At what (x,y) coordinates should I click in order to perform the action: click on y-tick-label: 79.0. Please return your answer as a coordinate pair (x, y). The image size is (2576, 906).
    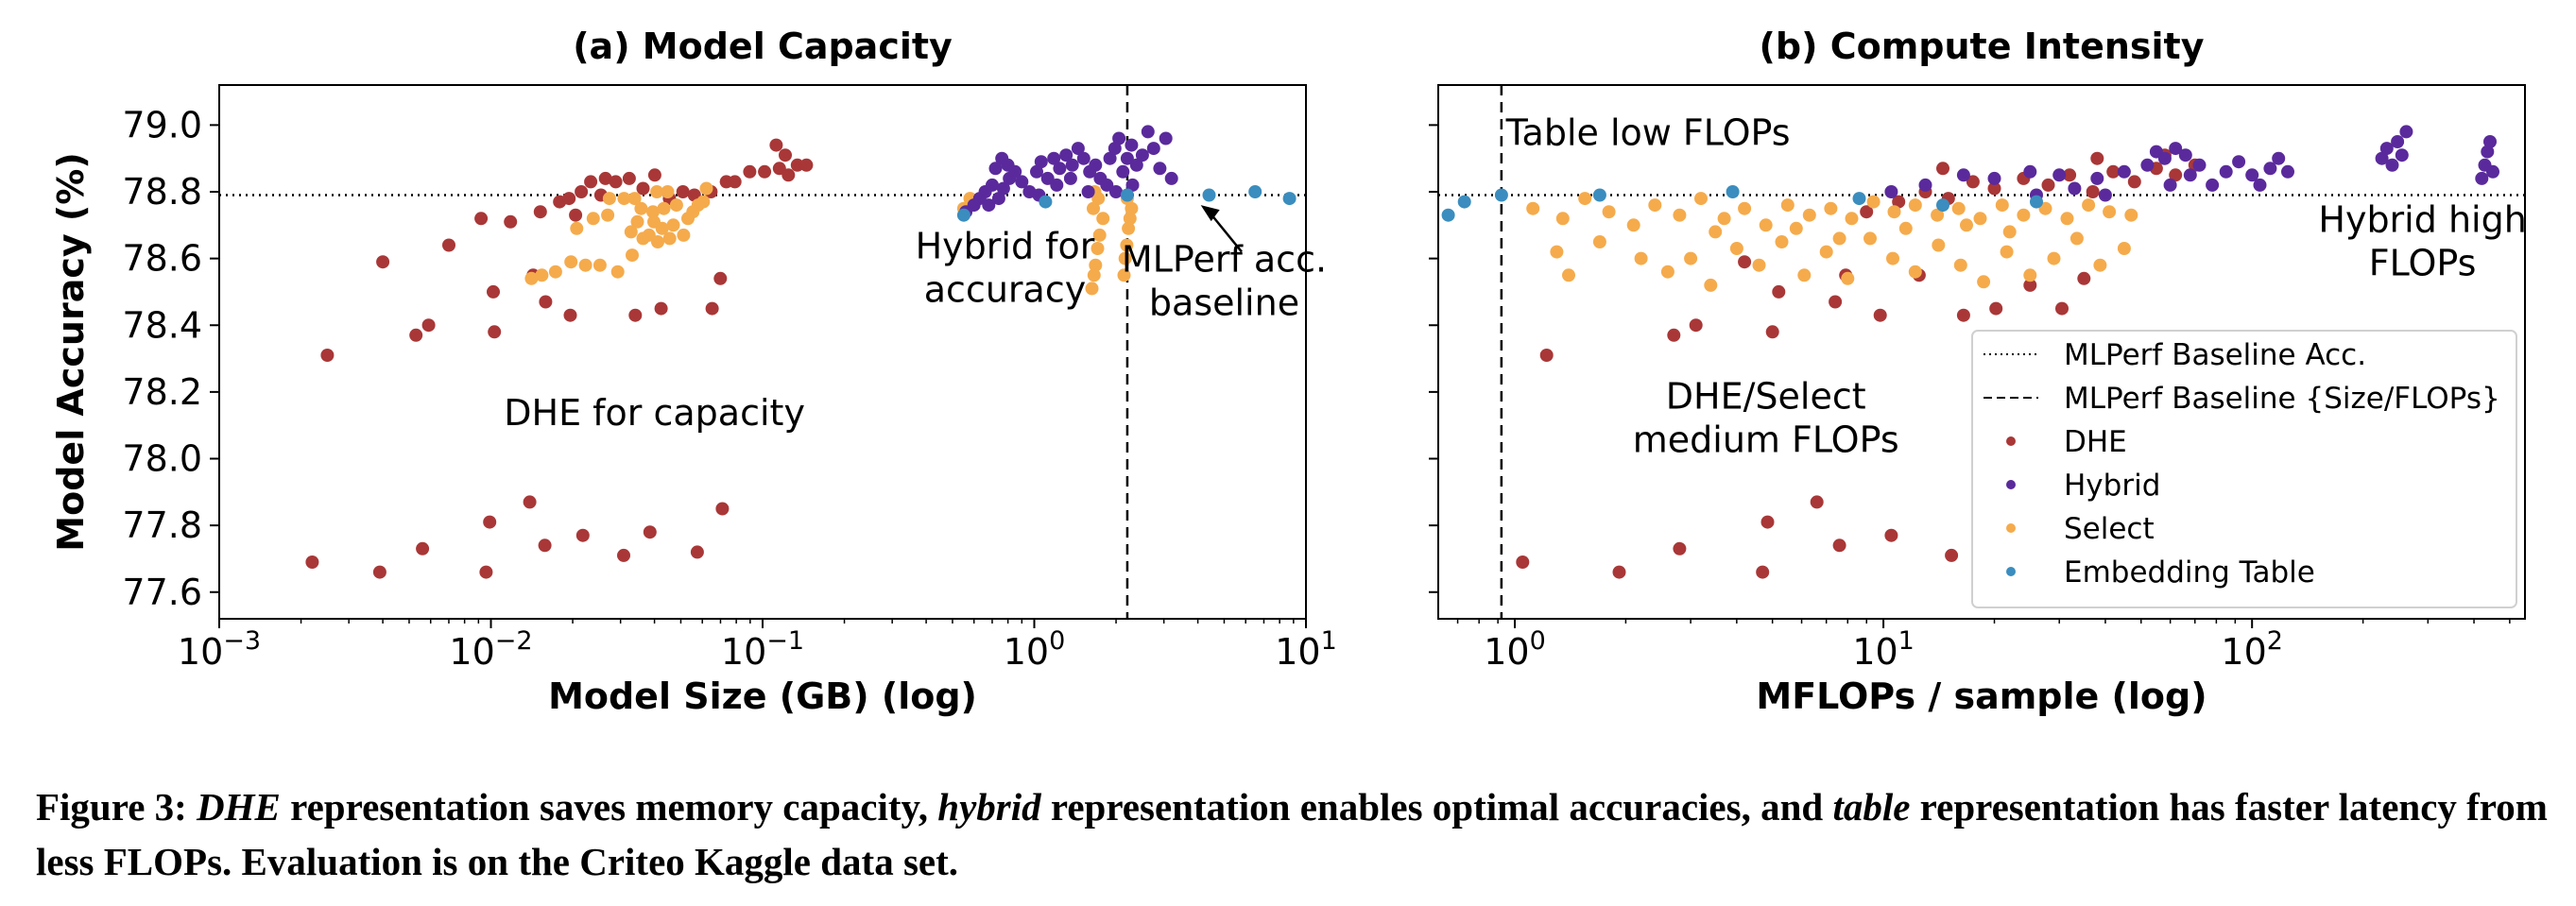
    Looking at the image, I should click on (162, 124).